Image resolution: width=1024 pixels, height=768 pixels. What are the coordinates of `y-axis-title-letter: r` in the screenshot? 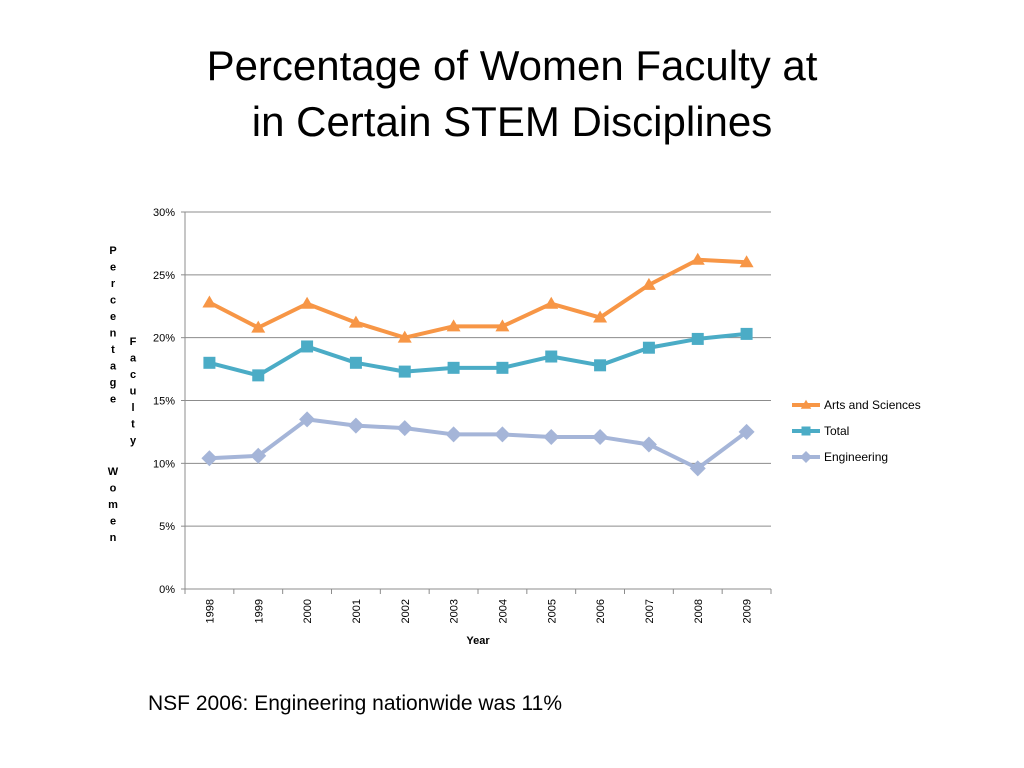 It's located at (113, 284).